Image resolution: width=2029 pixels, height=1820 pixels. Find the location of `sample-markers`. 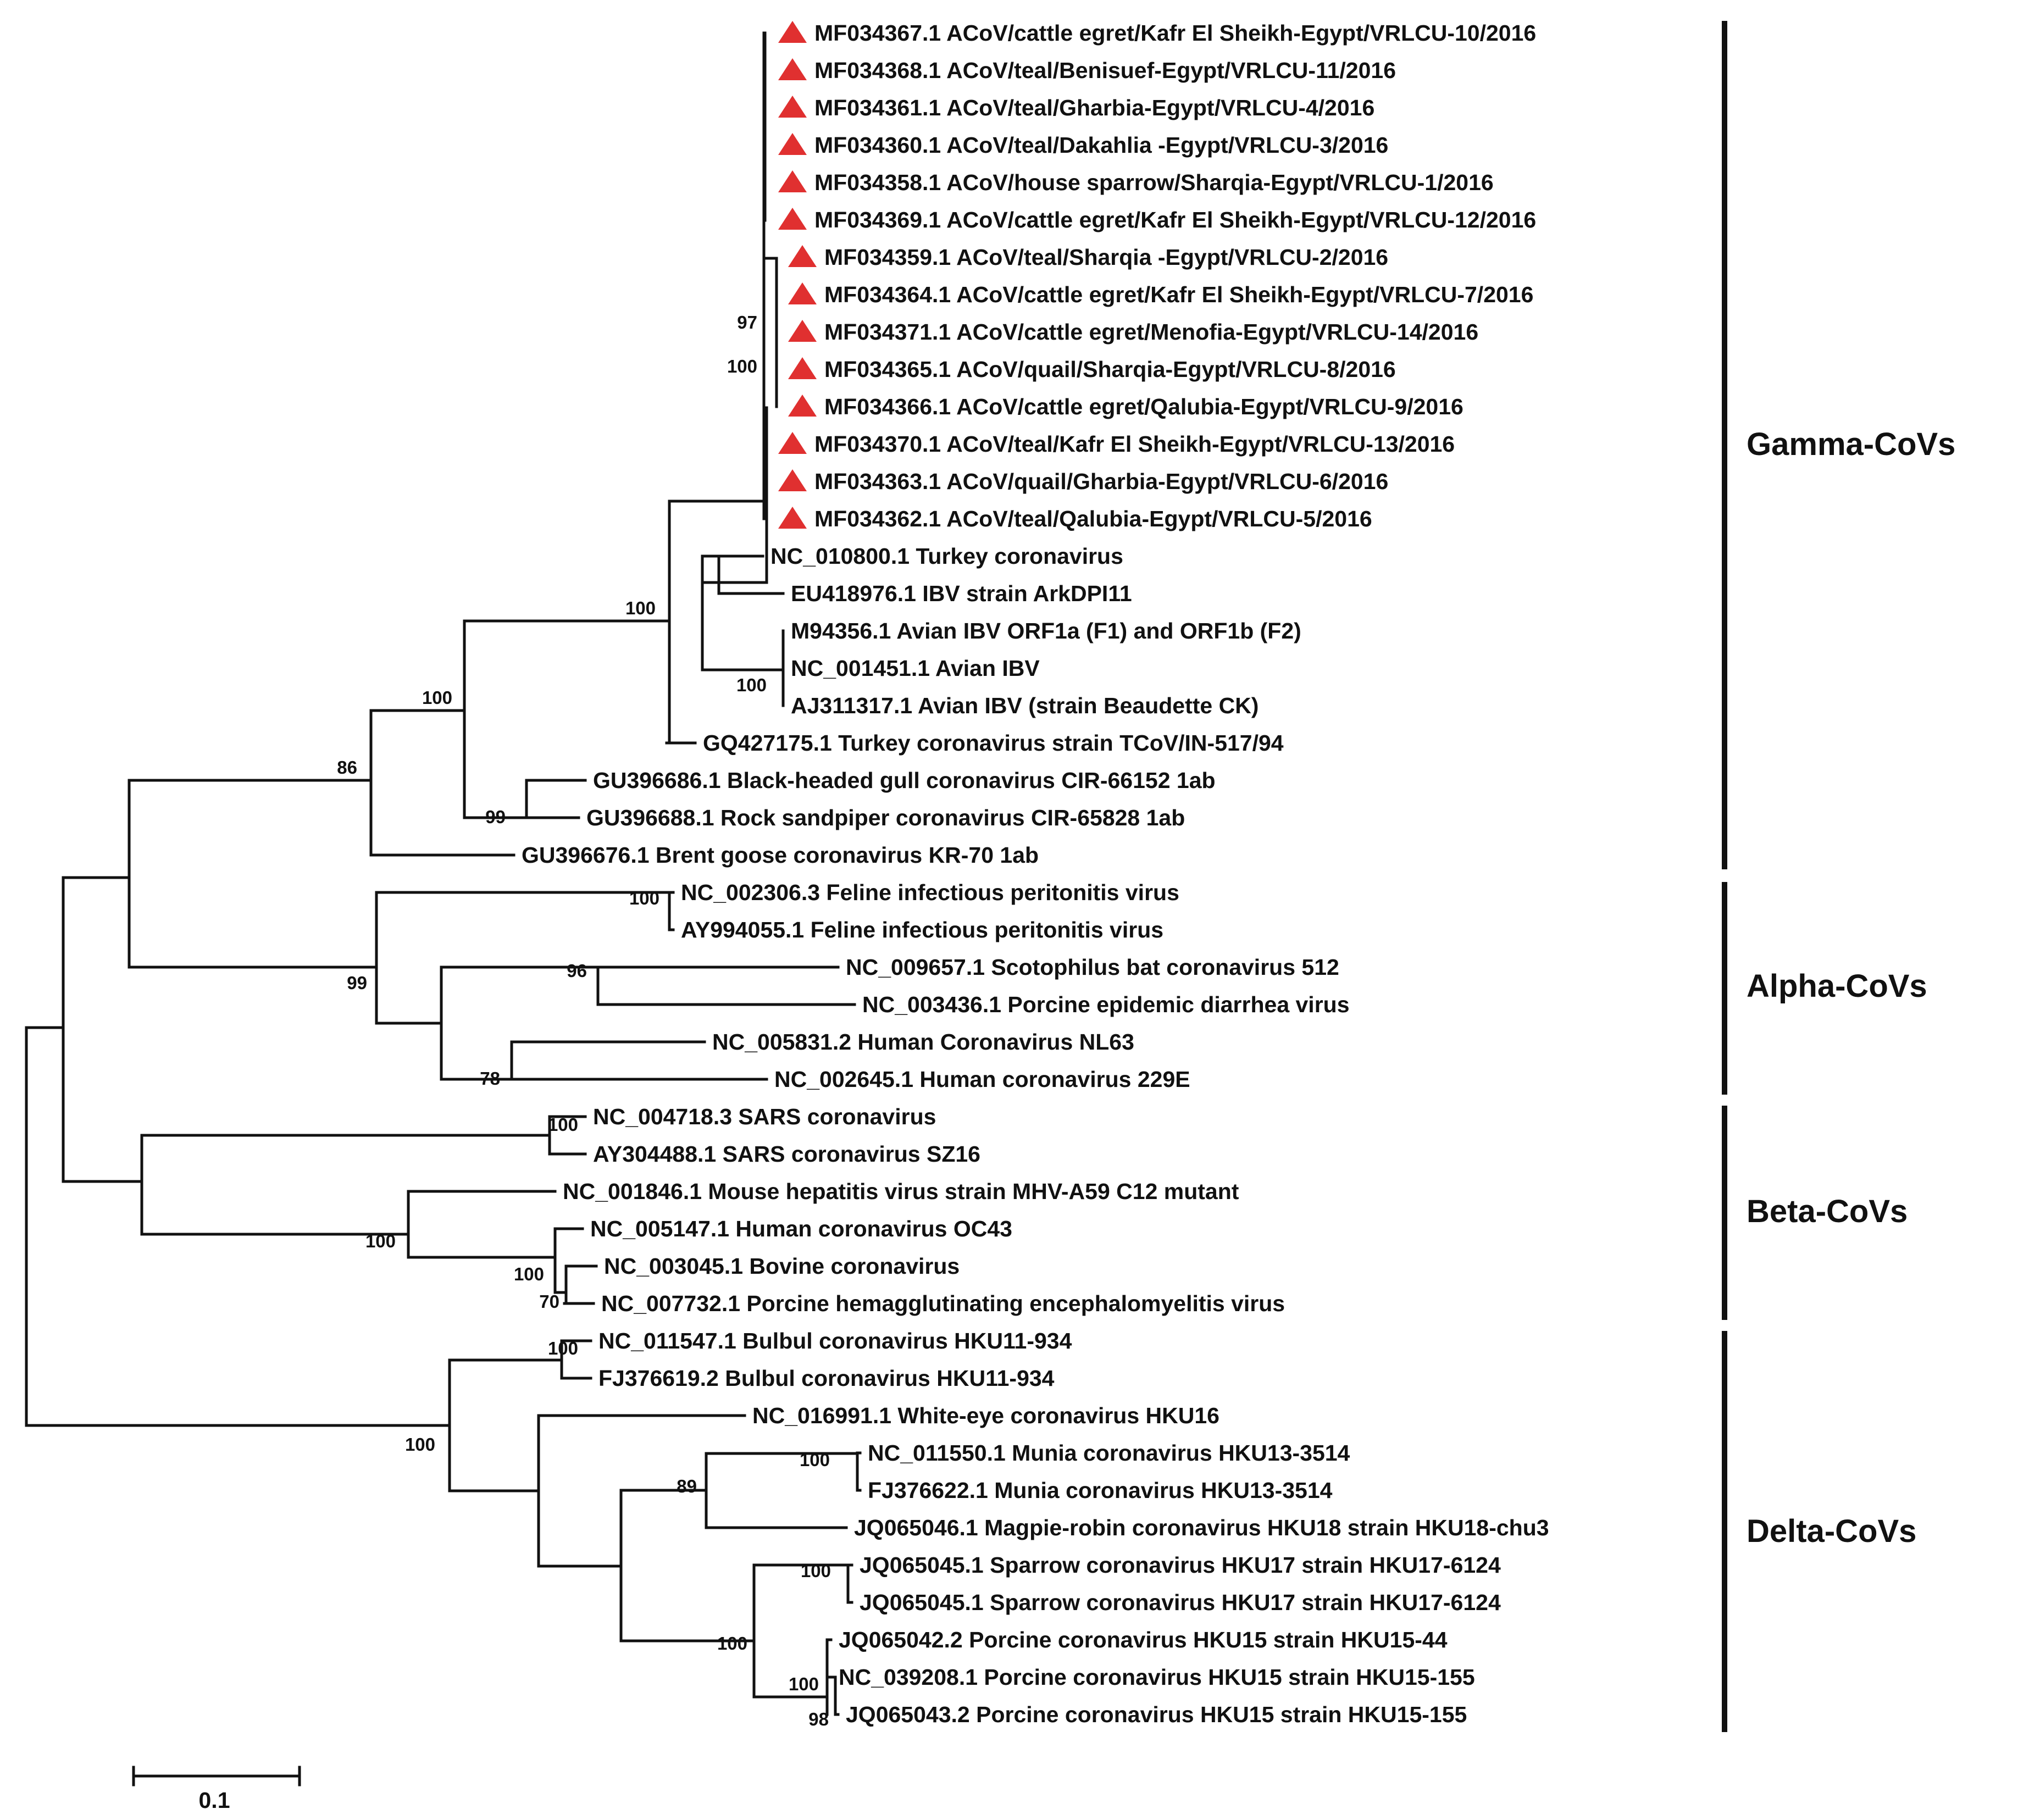

sample-markers is located at coordinates (797, 275).